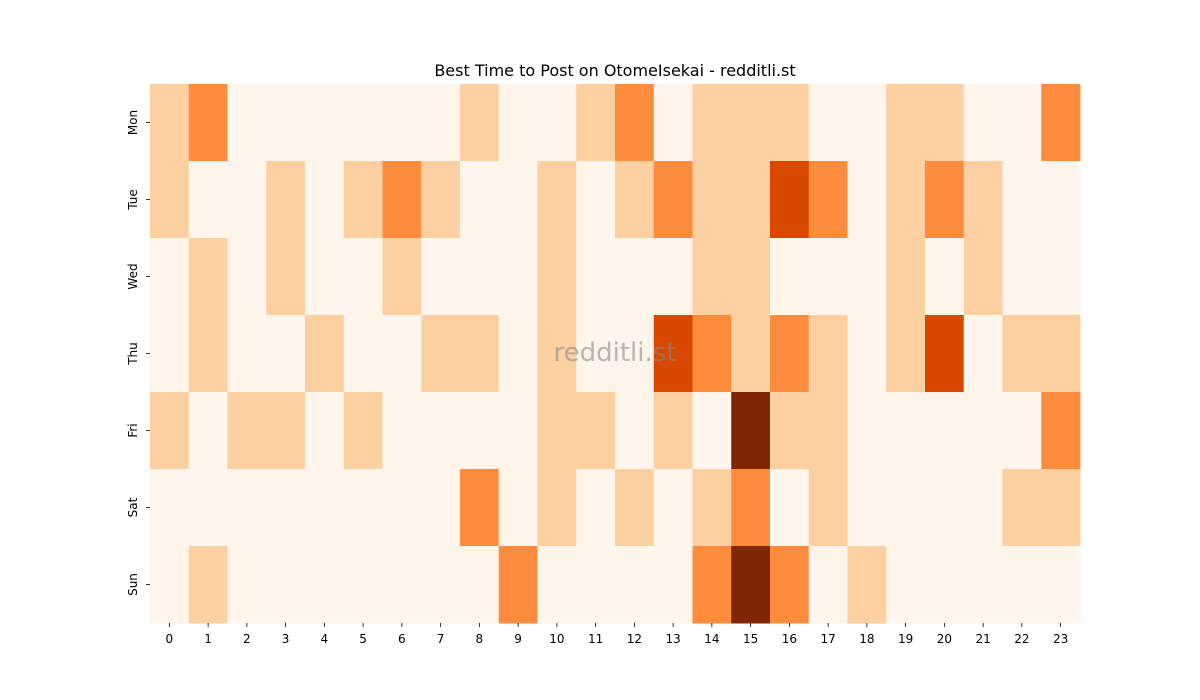 The image size is (1200, 700). What do you see at coordinates (789, 639) in the screenshot?
I see `x-tick-label: 16` at bounding box center [789, 639].